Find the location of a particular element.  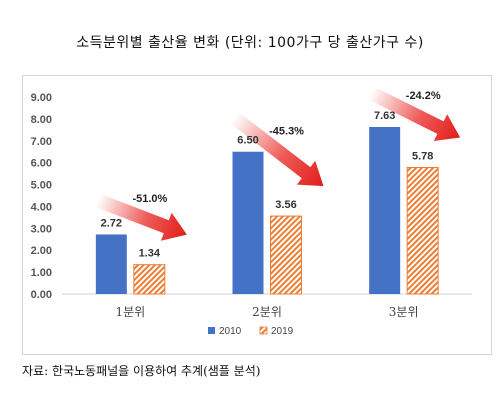

y-tick-label: 3.00 is located at coordinates (41, 229).